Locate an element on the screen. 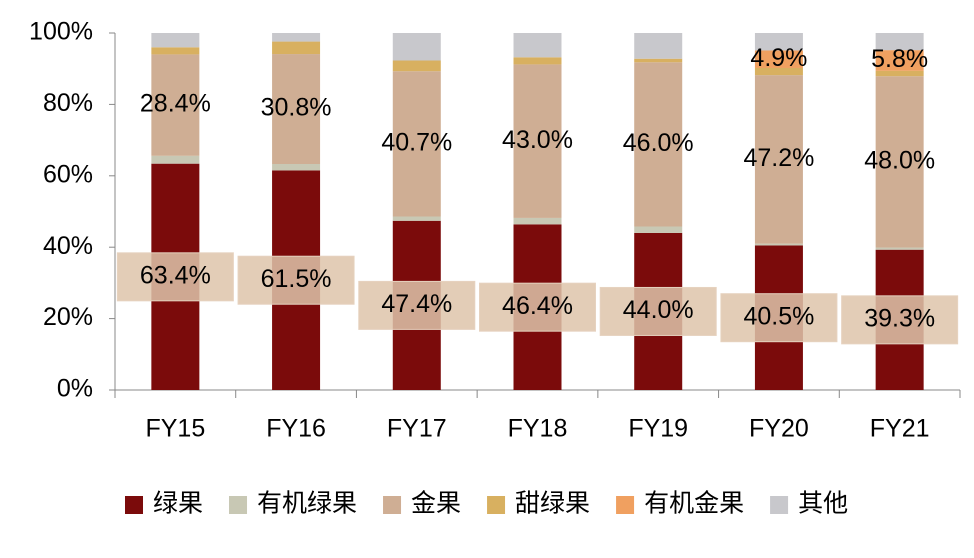  y-tick-label: 80% is located at coordinates (68, 103).